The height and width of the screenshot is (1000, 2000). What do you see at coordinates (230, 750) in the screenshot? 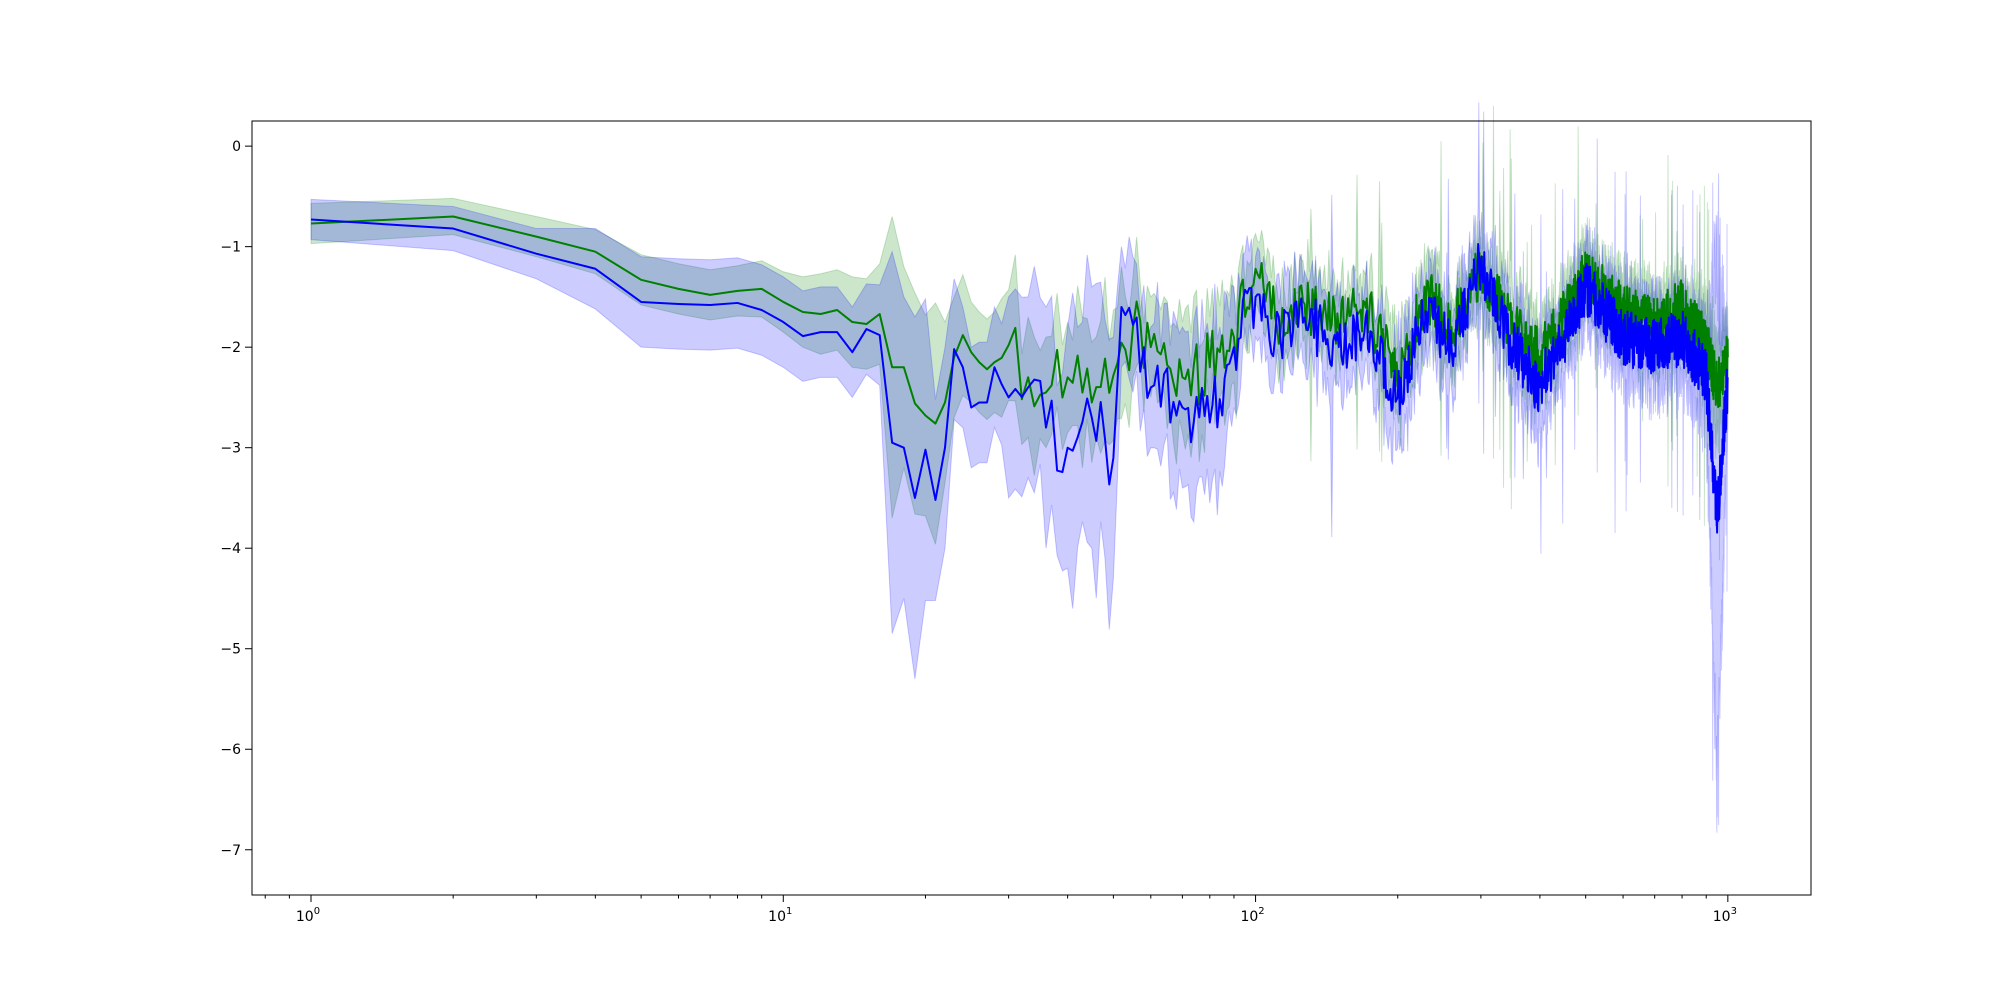
I see `y-tick-label: −6` at bounding box center [230, 750].